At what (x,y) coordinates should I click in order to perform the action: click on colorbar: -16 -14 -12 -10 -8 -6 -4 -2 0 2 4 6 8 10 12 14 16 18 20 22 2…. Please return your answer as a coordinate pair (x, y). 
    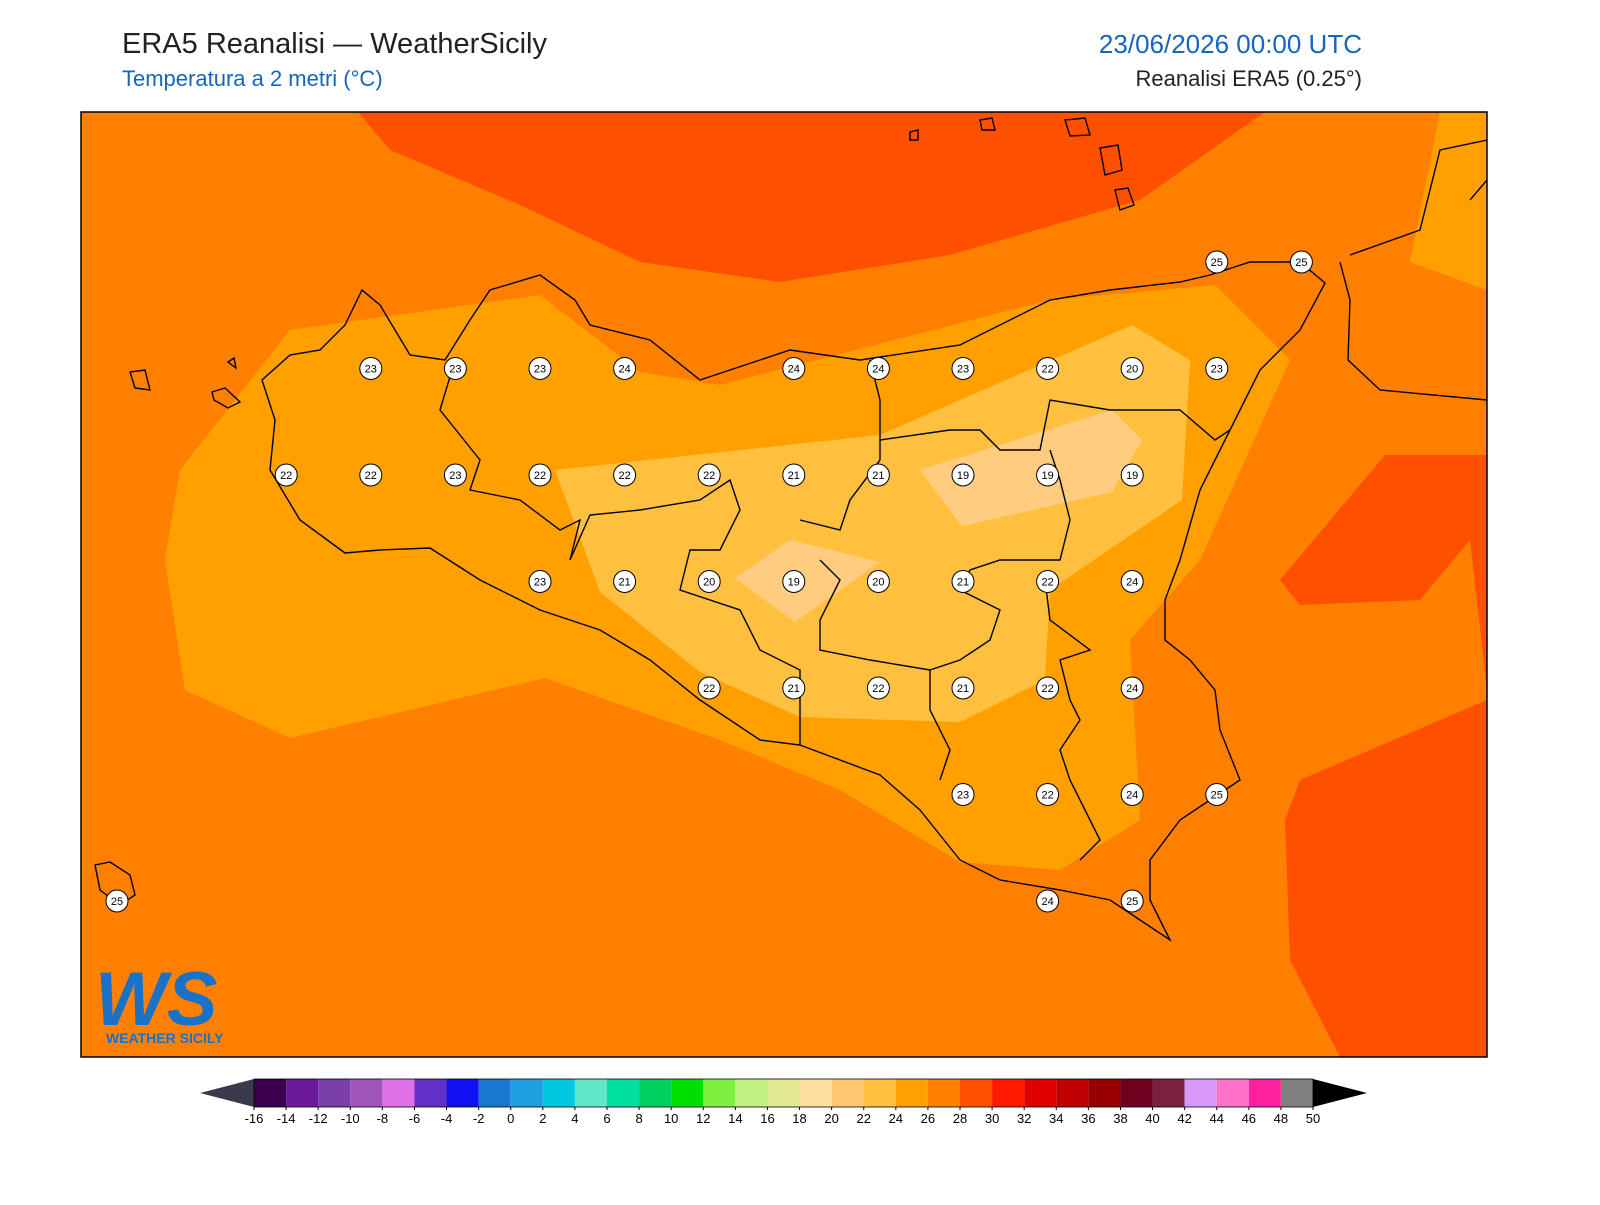
    Looking at the image, I should click on (783, 1102).